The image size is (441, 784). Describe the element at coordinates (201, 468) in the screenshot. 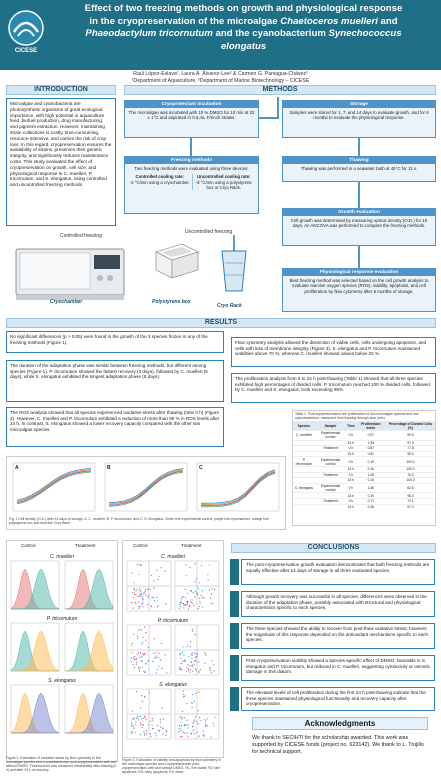

I see `panel-label: C` at that location.